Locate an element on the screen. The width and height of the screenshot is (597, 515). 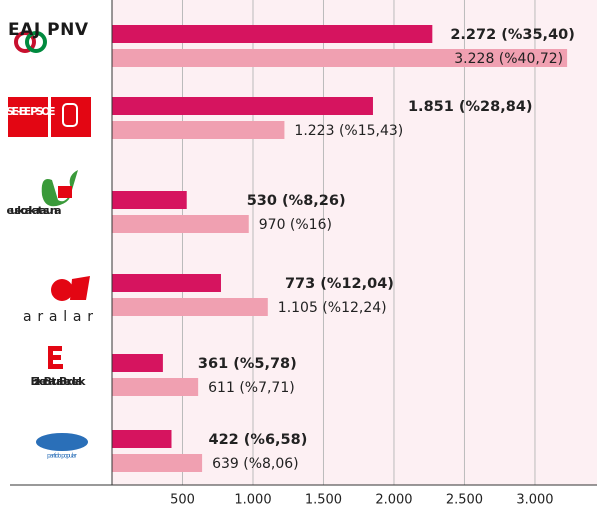
logo-ea is located at coordinates (59, 188).